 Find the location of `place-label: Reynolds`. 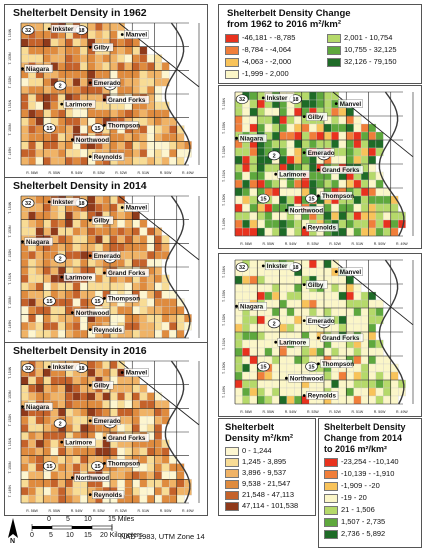

place-label: Reynolds is located at coordinates (108, 157).